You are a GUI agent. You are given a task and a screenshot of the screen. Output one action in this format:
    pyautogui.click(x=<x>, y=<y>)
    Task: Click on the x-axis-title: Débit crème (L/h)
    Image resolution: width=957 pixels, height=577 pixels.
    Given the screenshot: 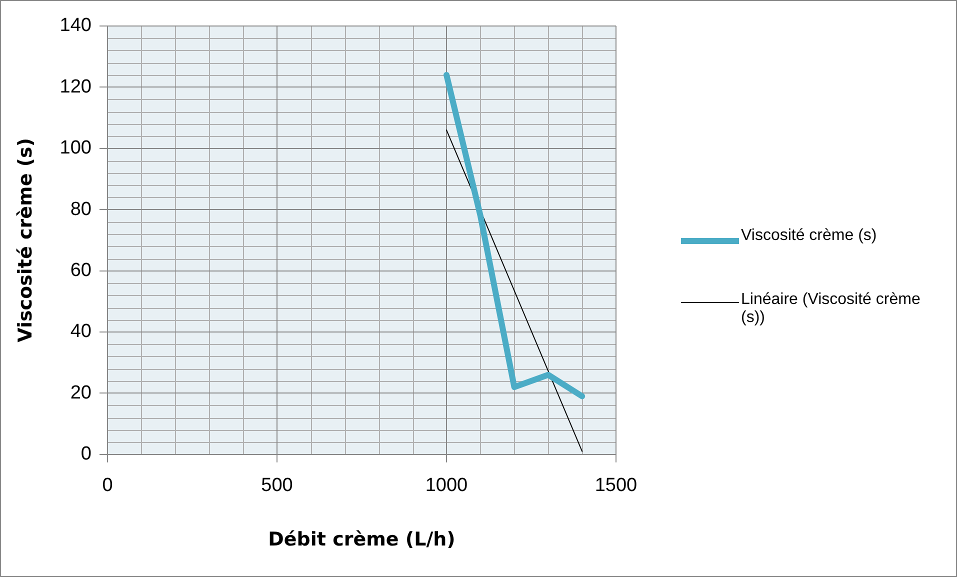 What is the action you would take?
    pyautogui.click(x=362, y=539)
    